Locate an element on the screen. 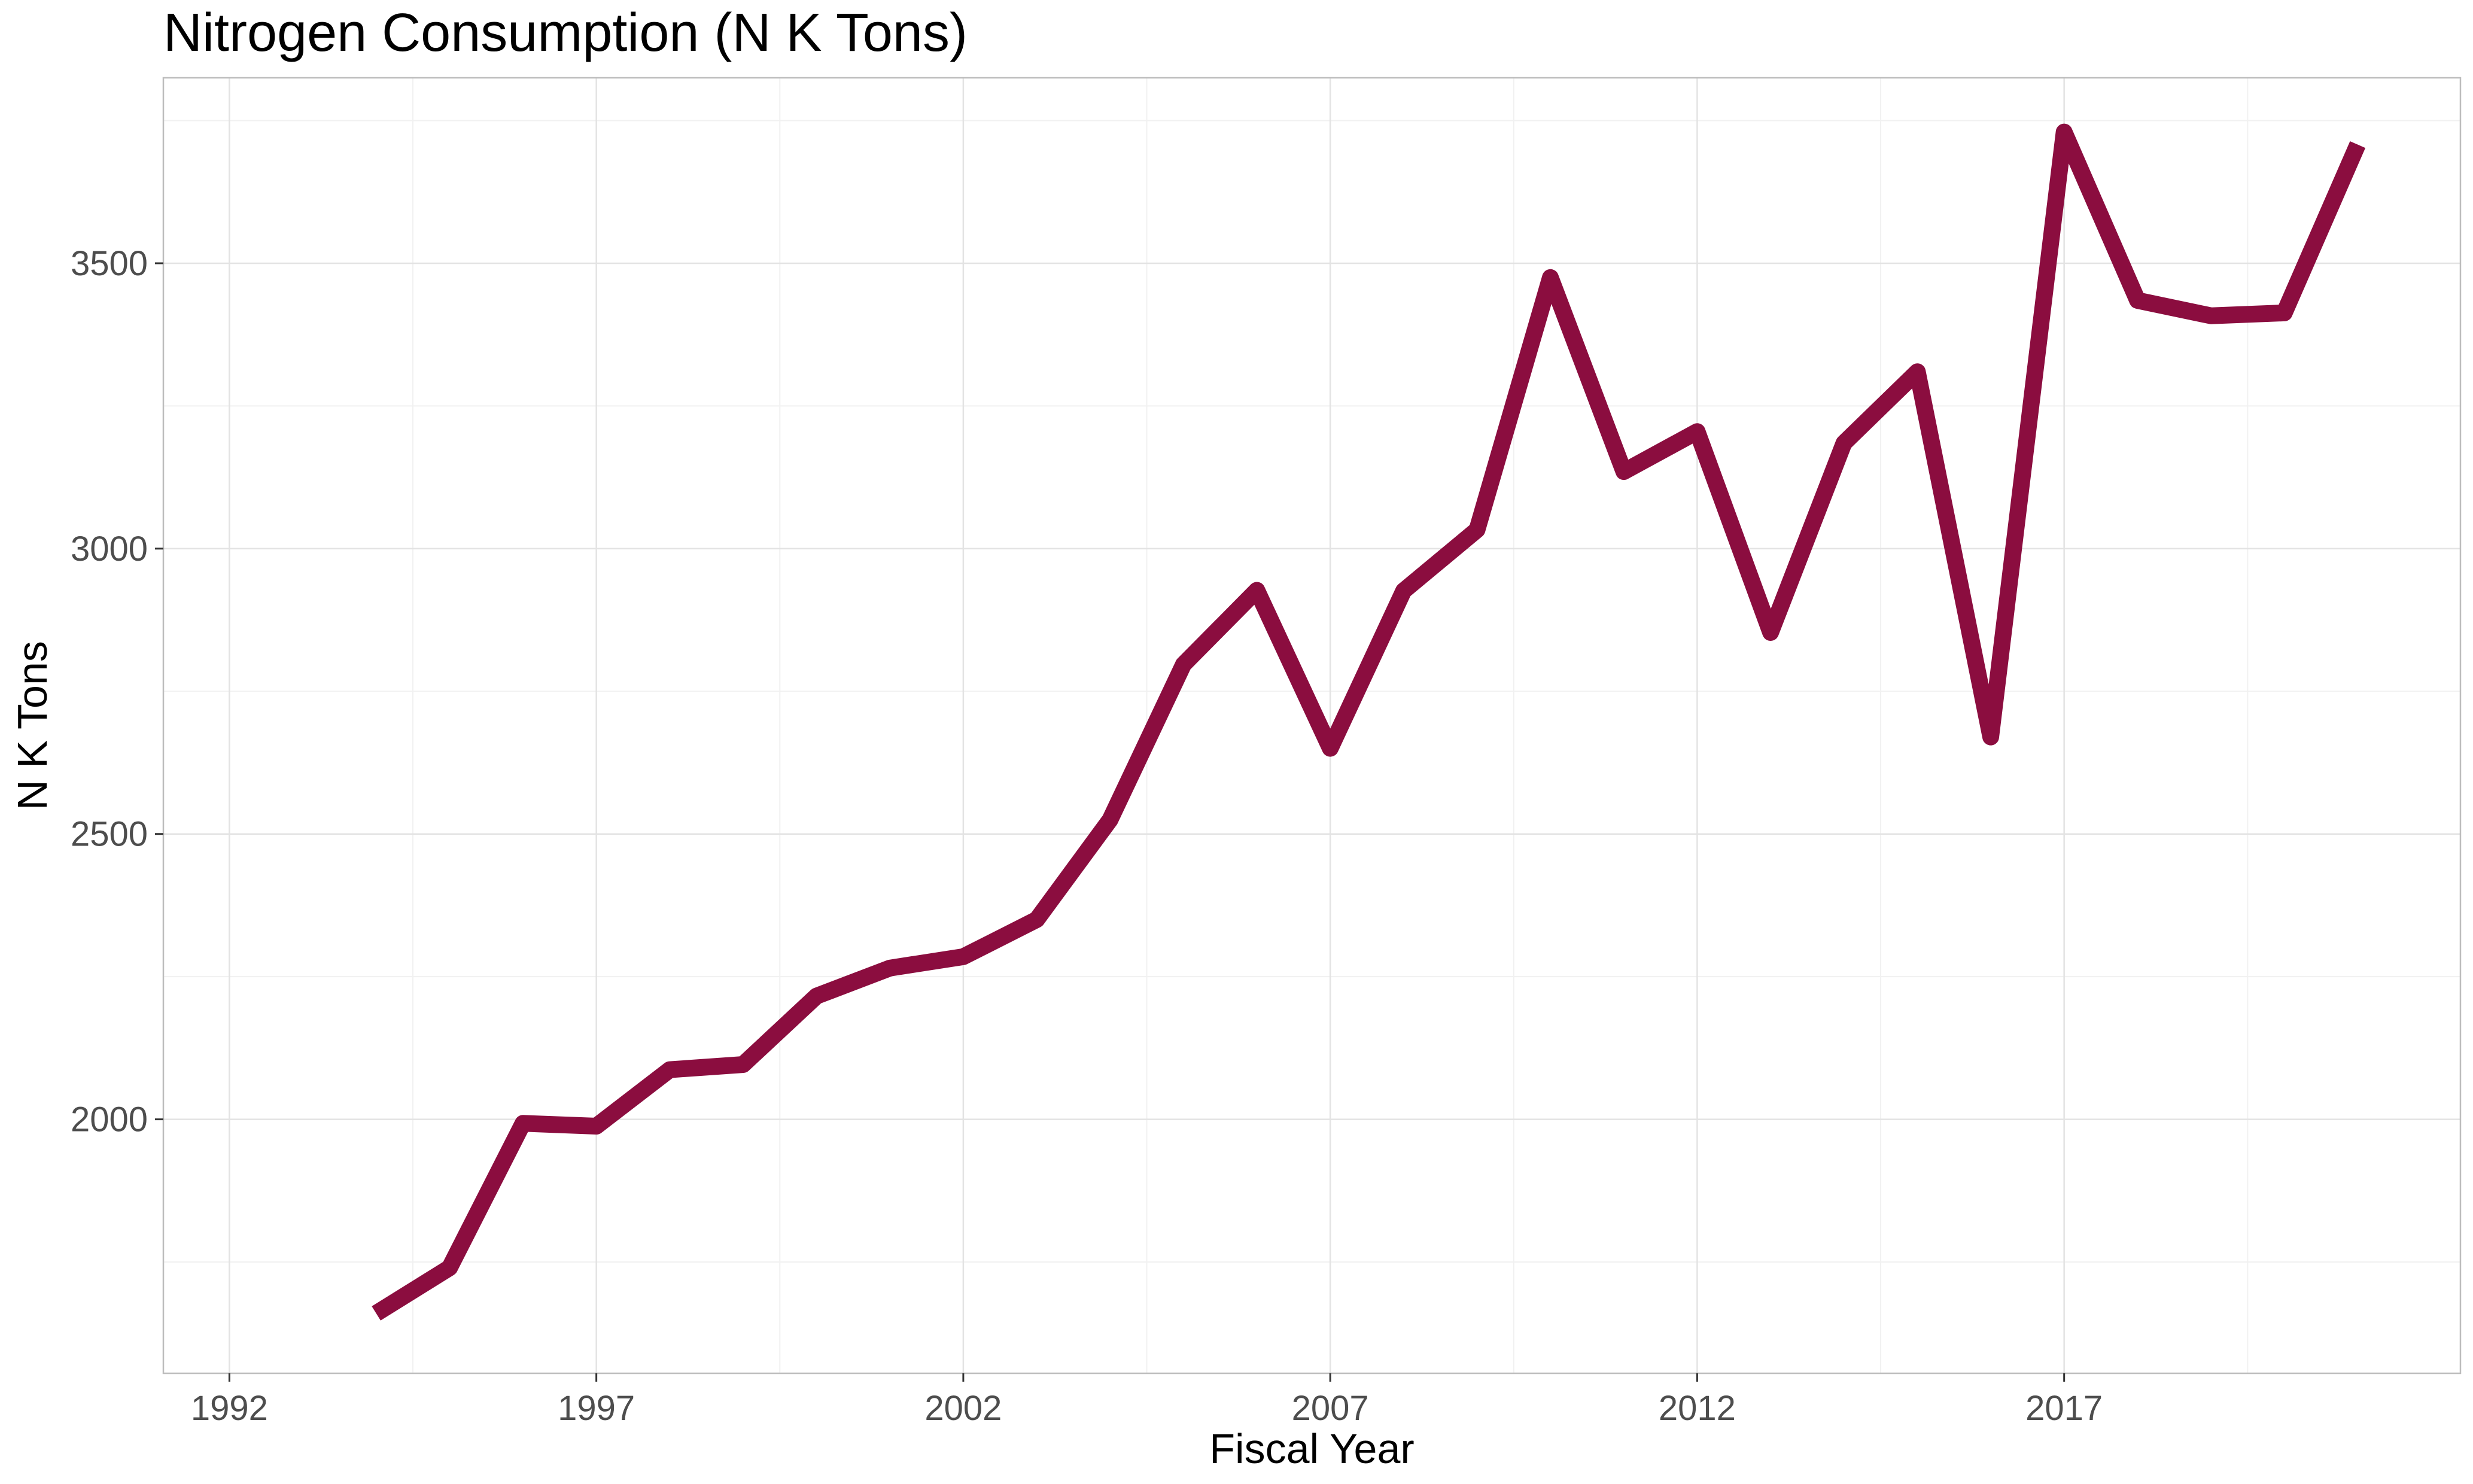 This screenshot has width=2473, height=1484. x-tick-label: 2007 is located at coordinates (1330, 1408).